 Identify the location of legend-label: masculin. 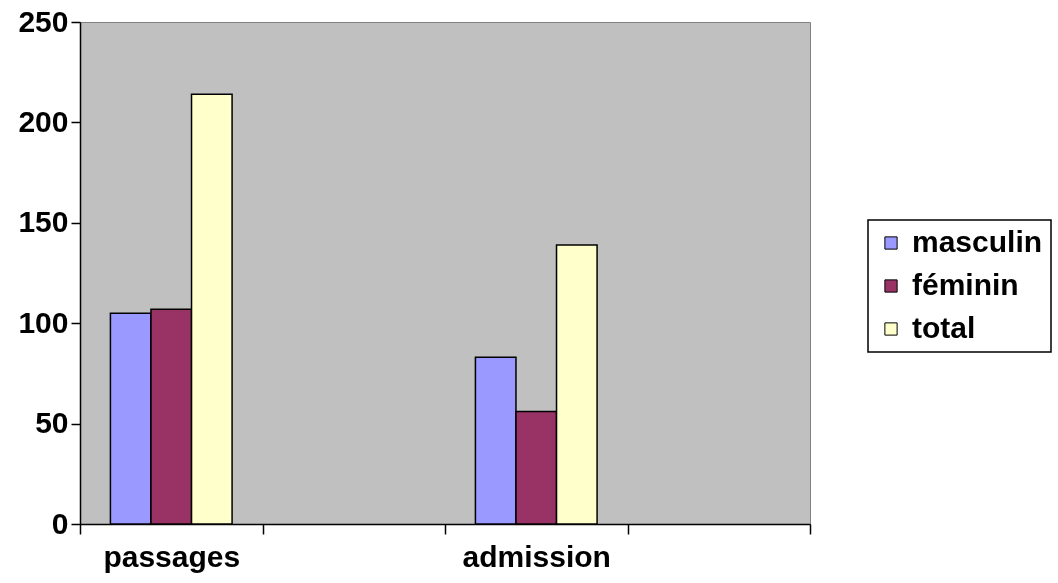
(977, 241).